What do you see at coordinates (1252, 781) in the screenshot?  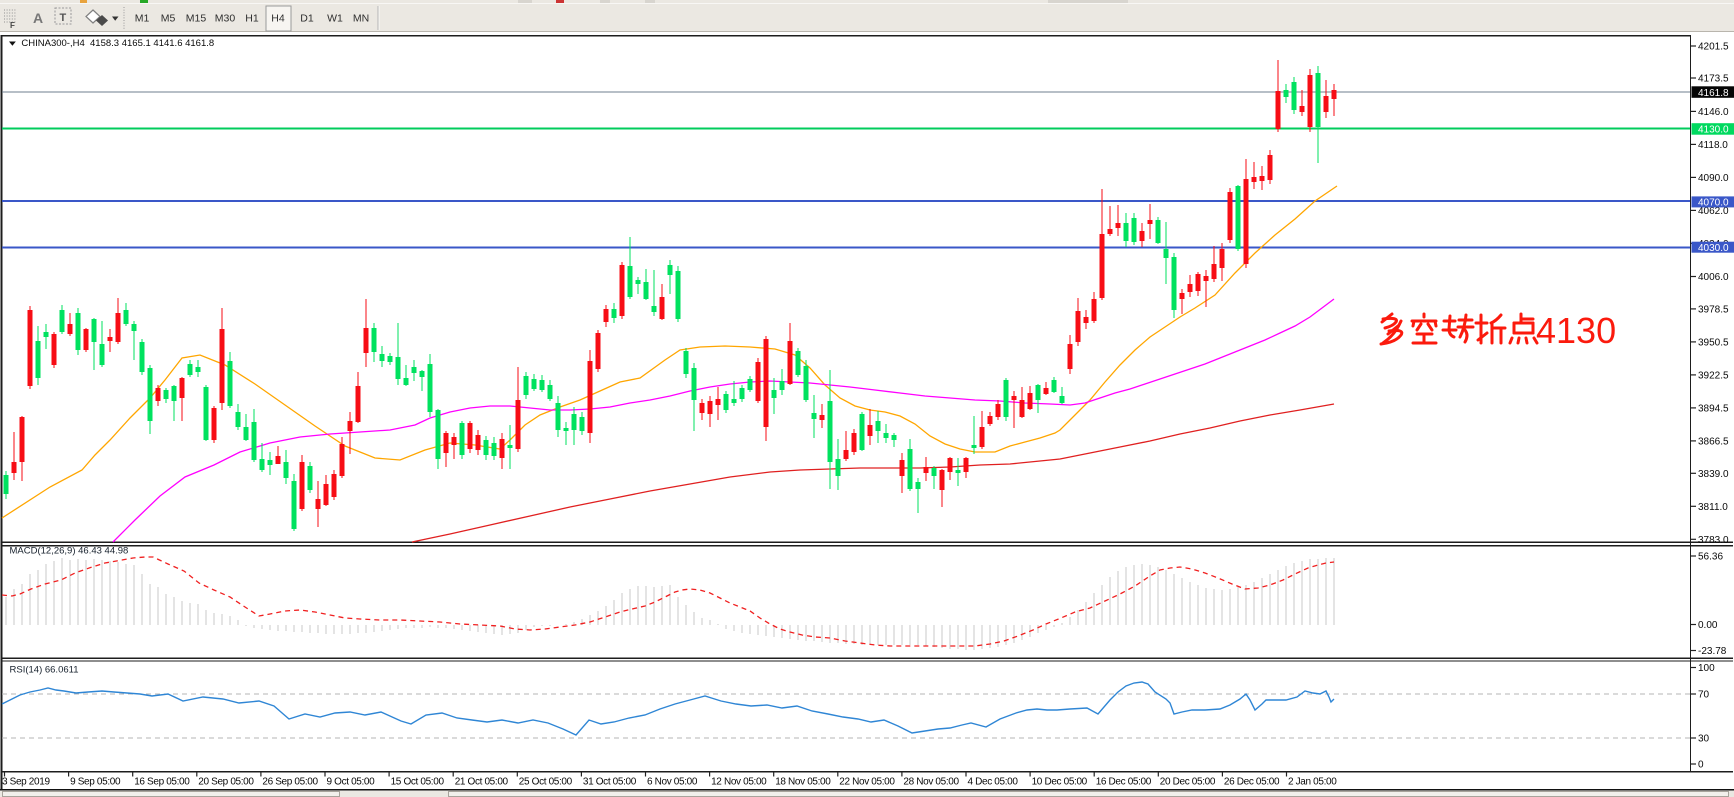 I see `svg-text: 26 Dec 05:00` at bounding box center [1252, 781].